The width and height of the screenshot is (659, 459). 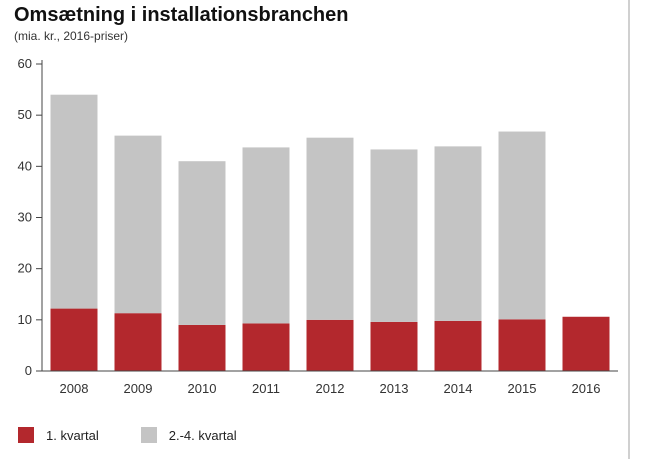 What do you see at coordinates (202, 388) in the screenshot?
I see `x-tick-label: 2010` at bounding box center [202, 388].